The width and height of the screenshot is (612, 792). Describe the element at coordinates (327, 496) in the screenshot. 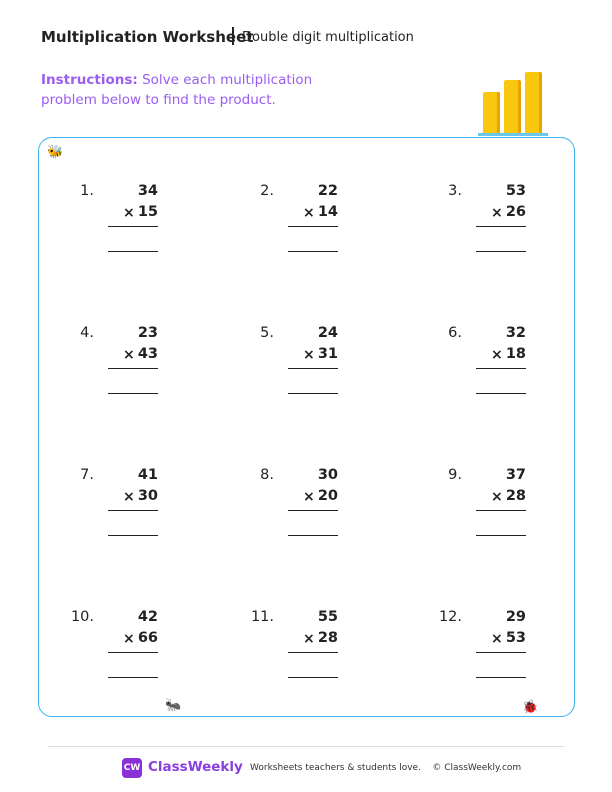

I see `multiplier: 20` at that location.